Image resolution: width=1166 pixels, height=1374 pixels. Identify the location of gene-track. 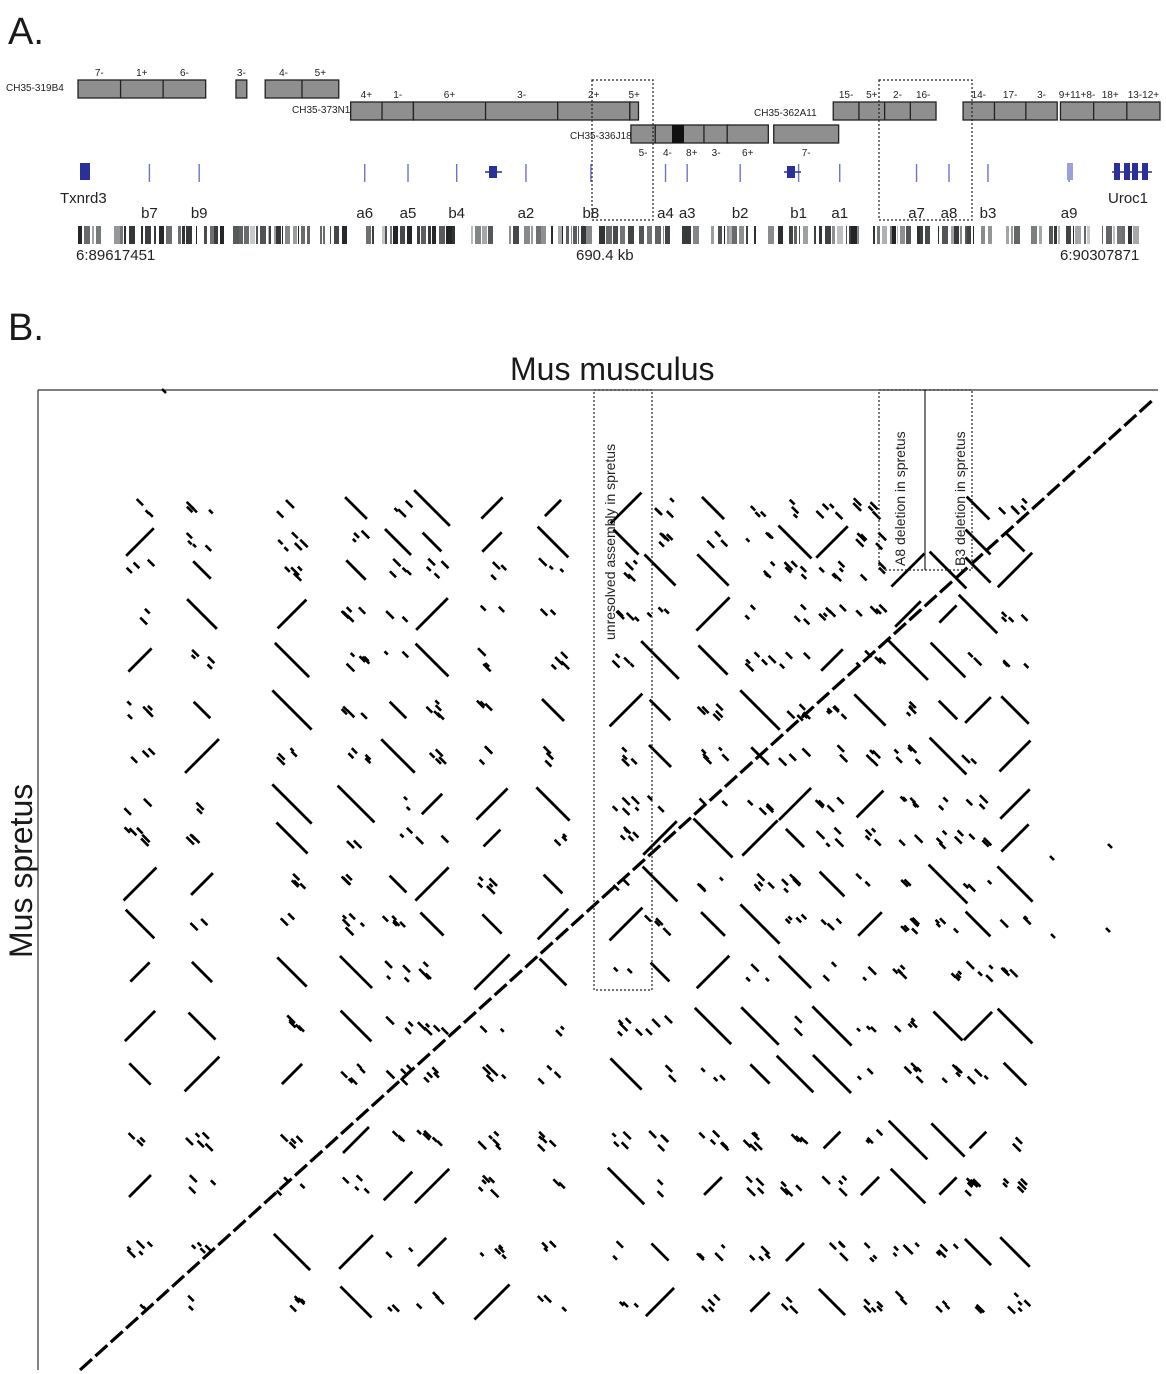
(616, 172).